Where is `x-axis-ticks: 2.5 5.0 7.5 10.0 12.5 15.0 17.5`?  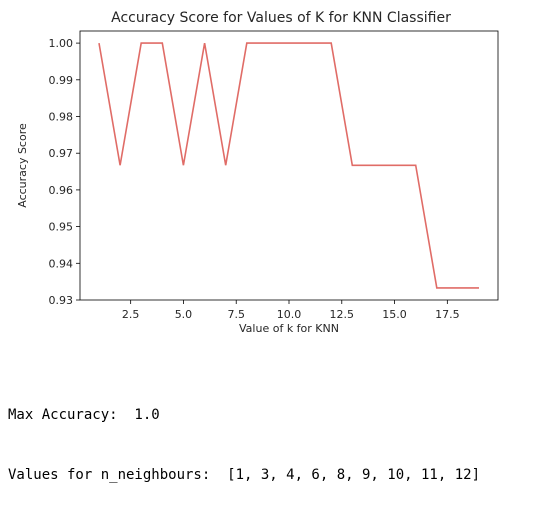
x-axis-ticks: 2.5 5.0 7.5 10.0 12.5 15.0 17.5 is located at coordinates (291, 310).